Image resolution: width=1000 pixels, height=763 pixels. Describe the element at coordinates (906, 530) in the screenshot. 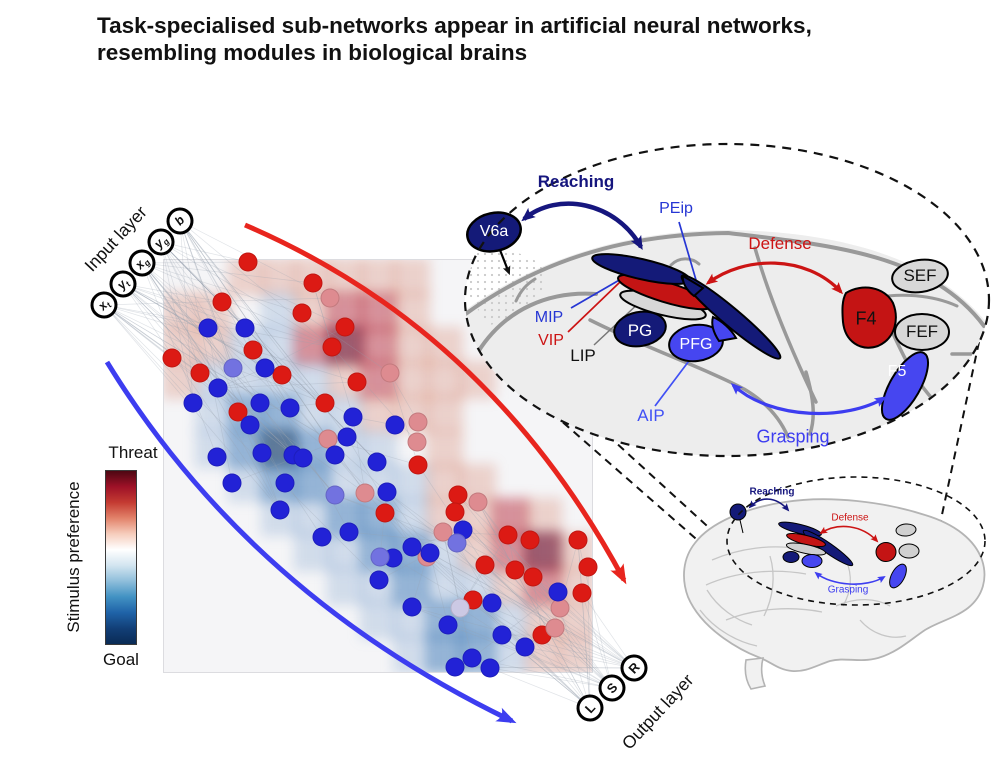

I see `mini-region-sef` at that location.